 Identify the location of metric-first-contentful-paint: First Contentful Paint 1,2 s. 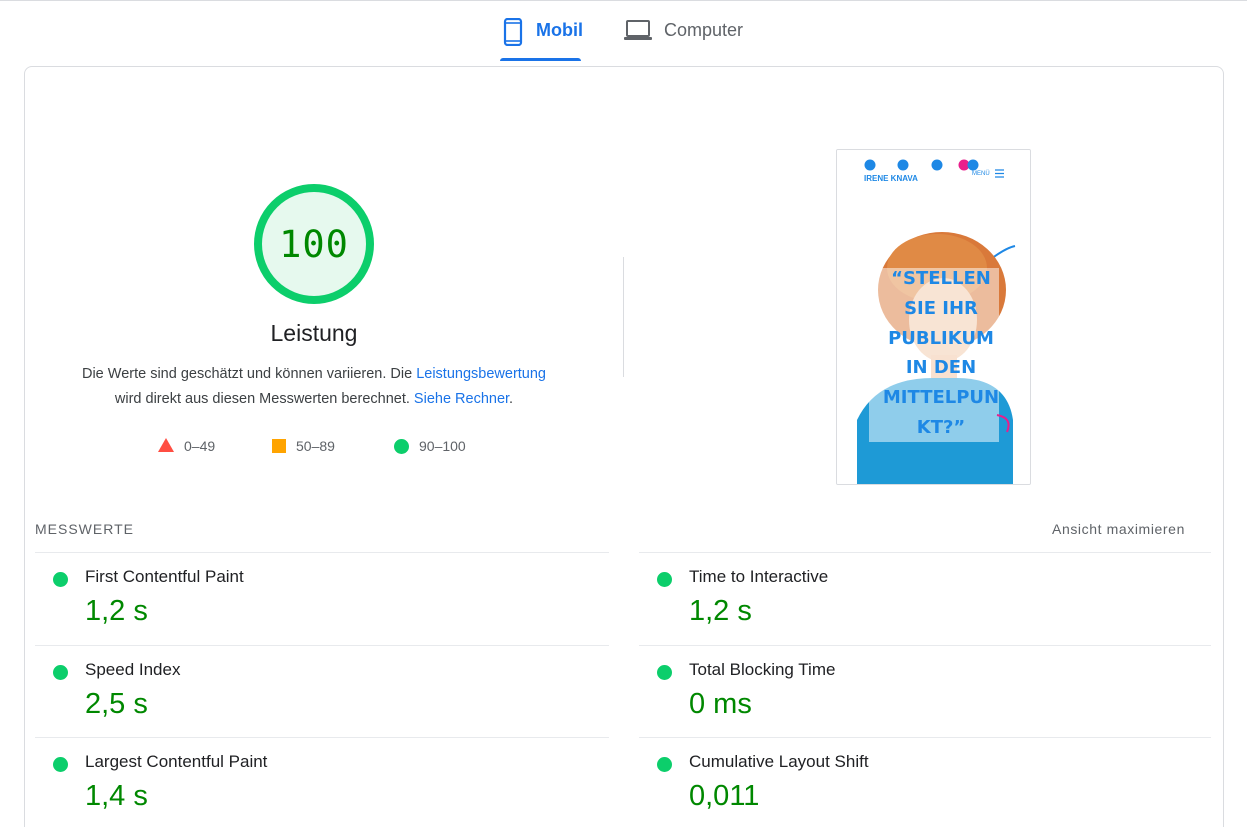
(315, 598).